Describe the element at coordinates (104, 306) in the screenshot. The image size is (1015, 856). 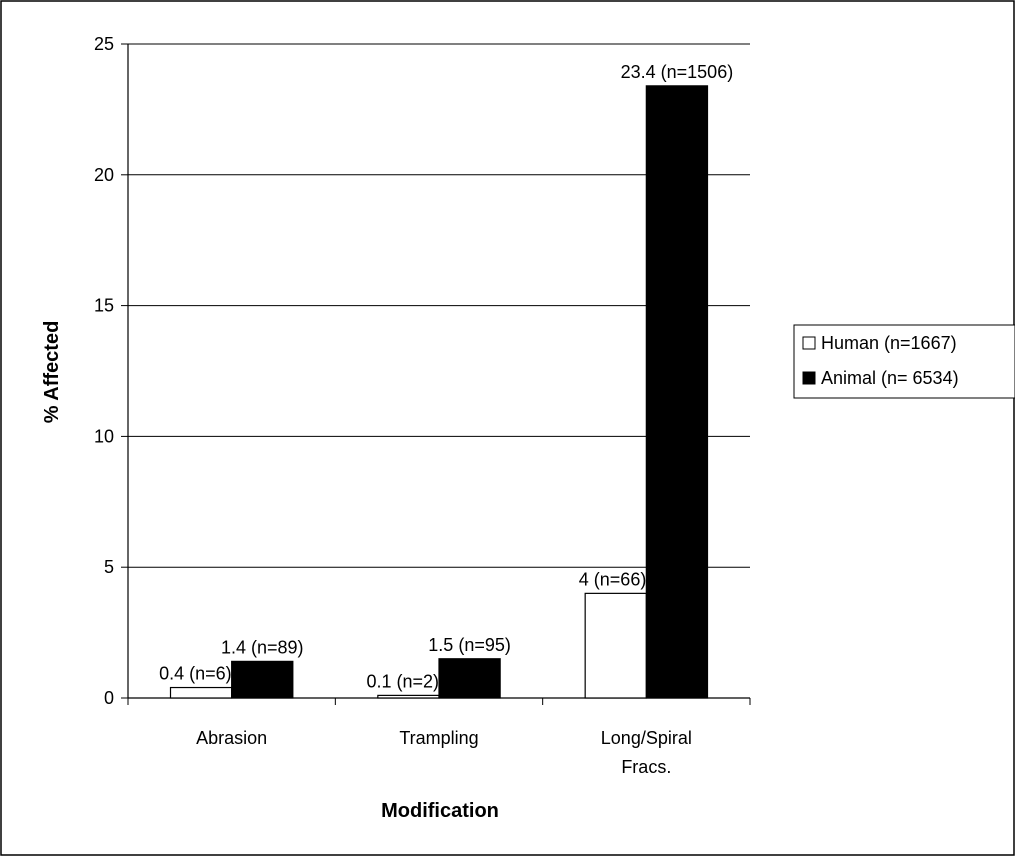
I see `y-tick-label: 15` at that location.